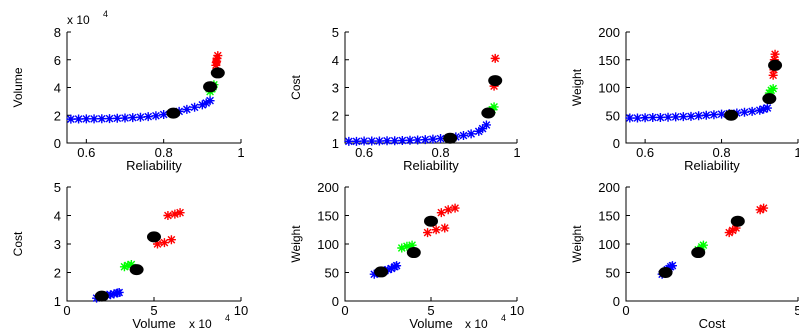 This screenshot has height=330, width=799. Describe the element at coordinates (577, 244) in the screenshot. I see `y-axis-label: Weight` at that location.